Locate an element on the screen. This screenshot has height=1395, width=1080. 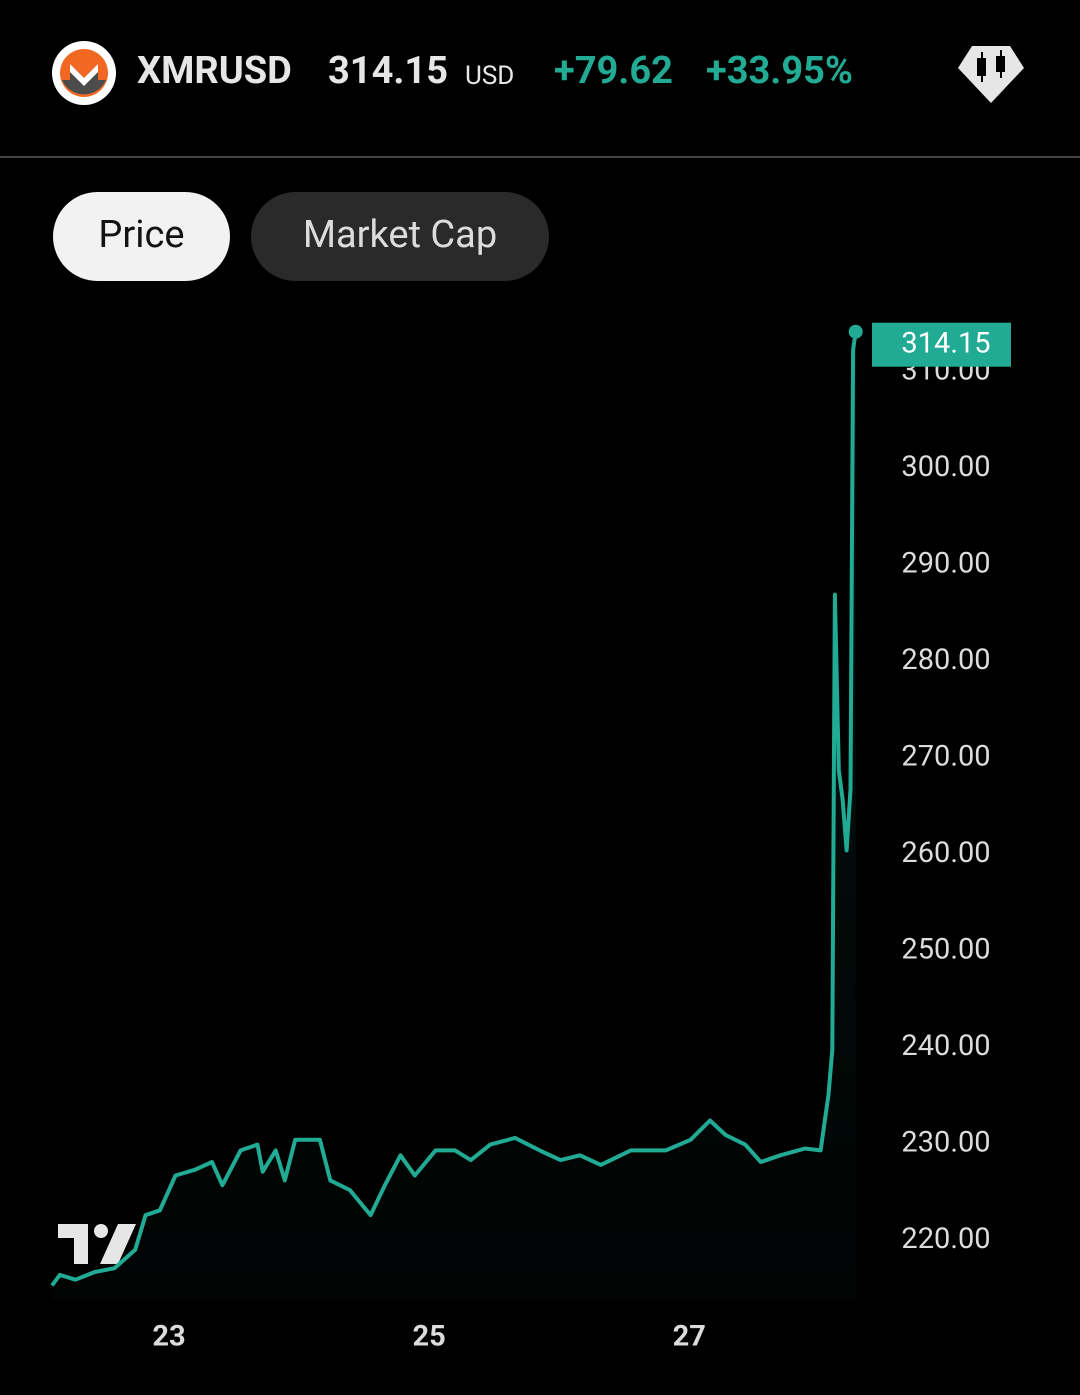
currency: USD is located at coordinates (489, 76).